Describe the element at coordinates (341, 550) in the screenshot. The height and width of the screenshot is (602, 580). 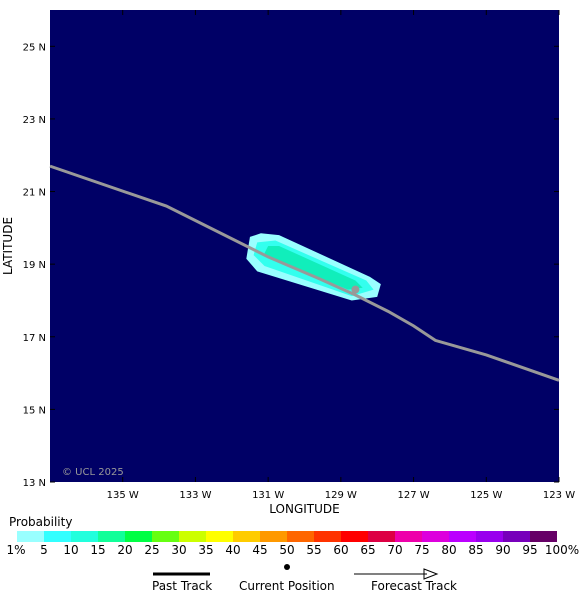
I see `legend-label: 60` at that location.